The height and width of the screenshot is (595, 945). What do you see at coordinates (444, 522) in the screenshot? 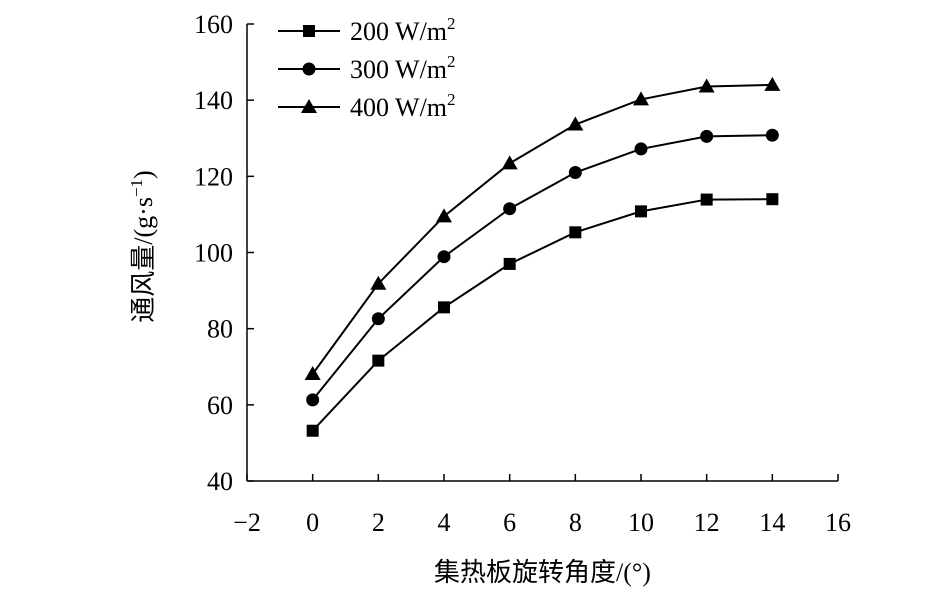
I see `x-tick-label: 4` at bounding box center [444, 522].